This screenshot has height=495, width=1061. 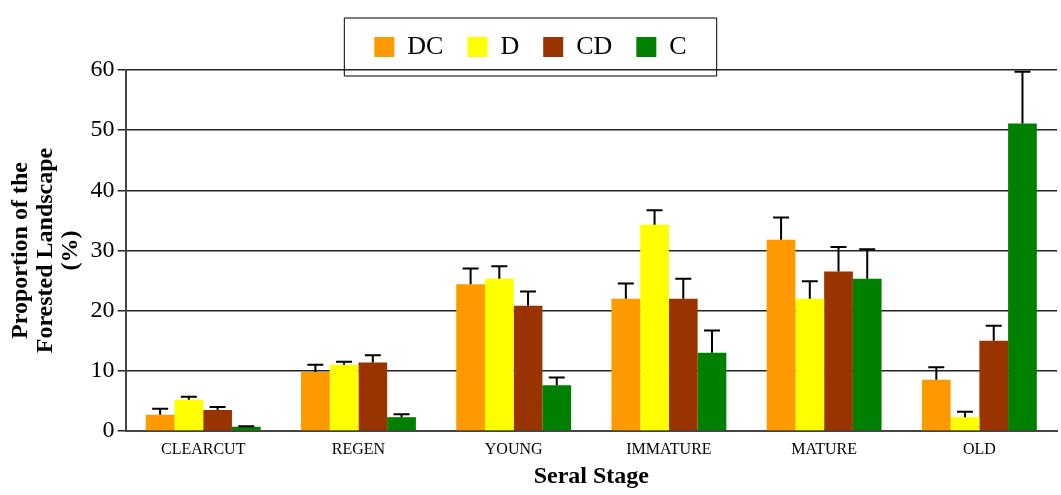 What do you see at coordinates (102, 188) in the screenshot?
I see `y-tick-label: 40` at bounding box center [102, 188].